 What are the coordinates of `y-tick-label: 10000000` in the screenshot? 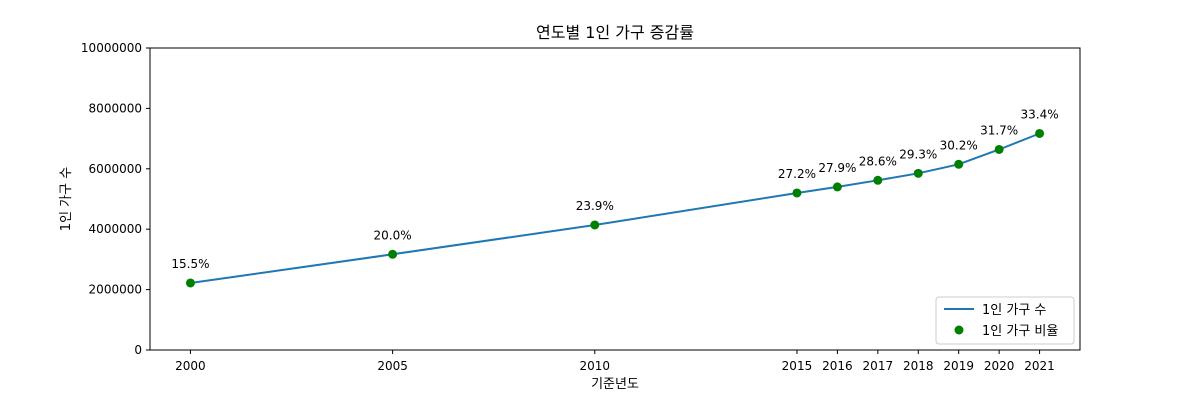 It's located at (111, 48).